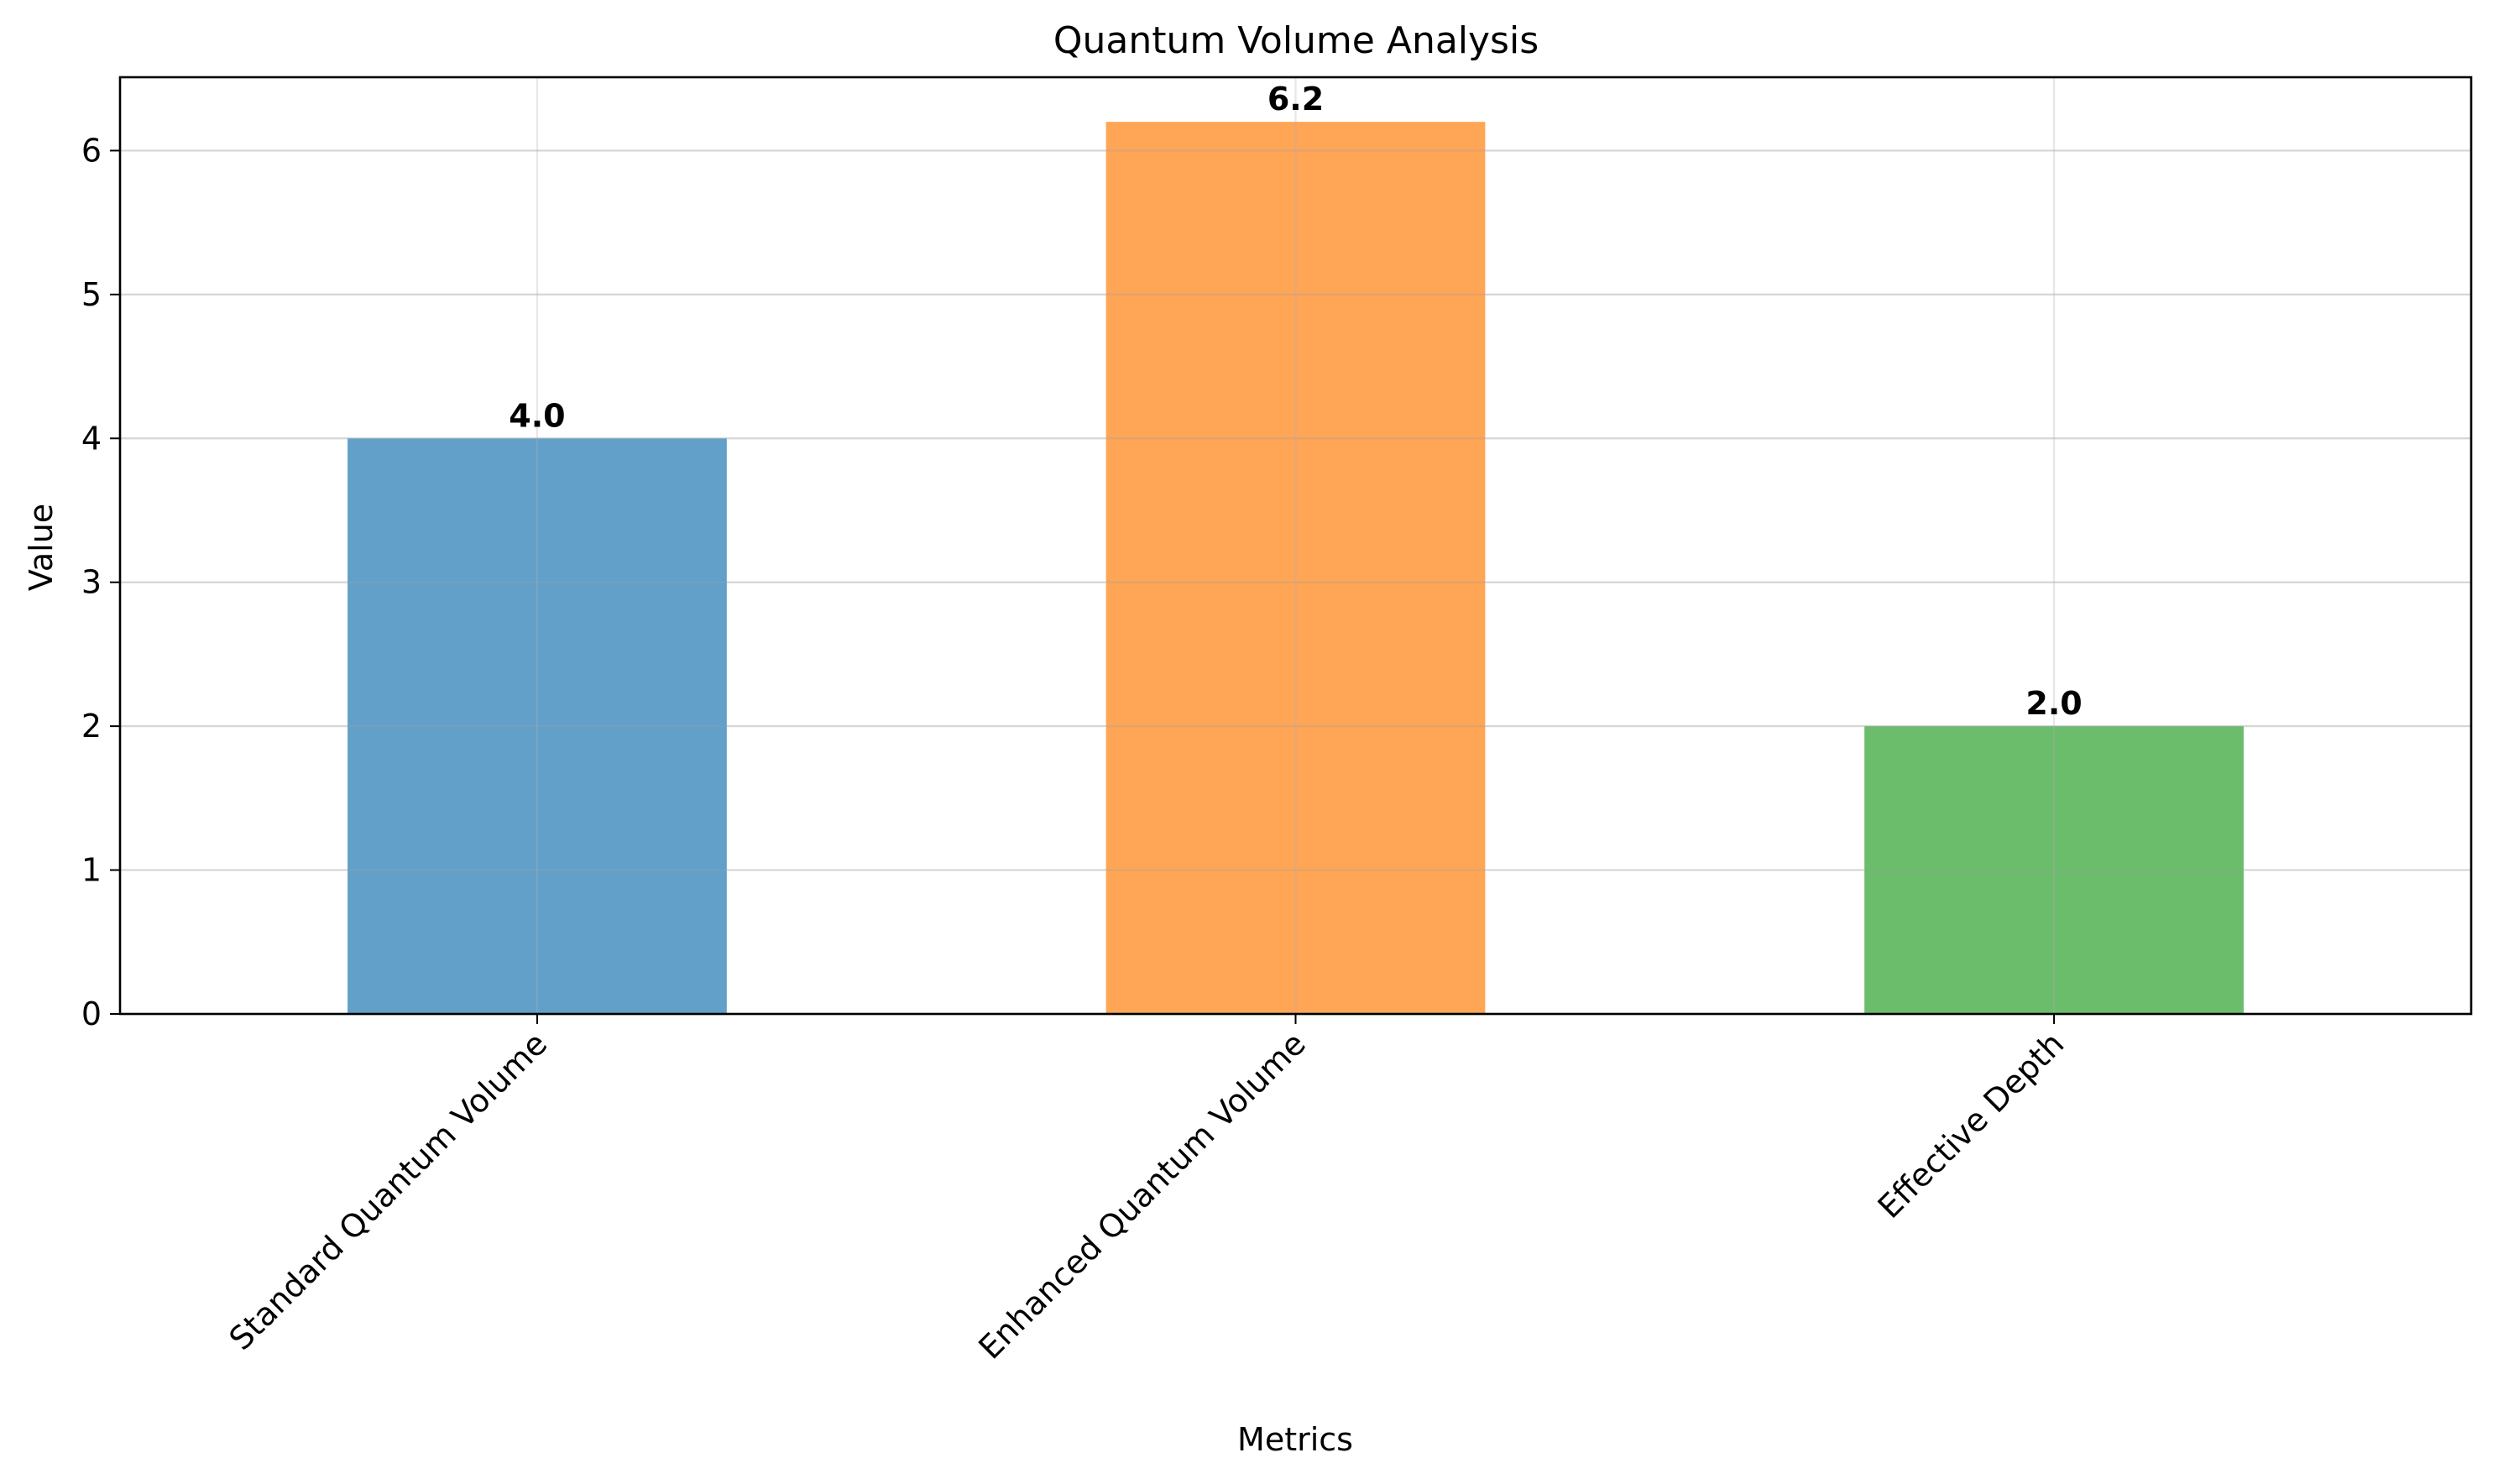  What do you see at coordinates (91, 150) in the screenshot?
I see `y-tick-label: 6` at bounding box center [91, 150].